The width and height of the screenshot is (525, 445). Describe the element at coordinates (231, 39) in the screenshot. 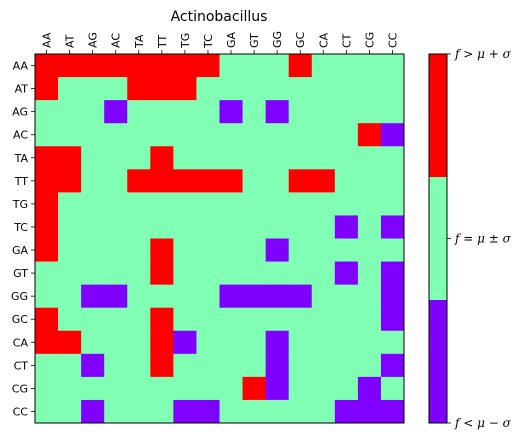

I see `x-tick-label: GA` at that location.